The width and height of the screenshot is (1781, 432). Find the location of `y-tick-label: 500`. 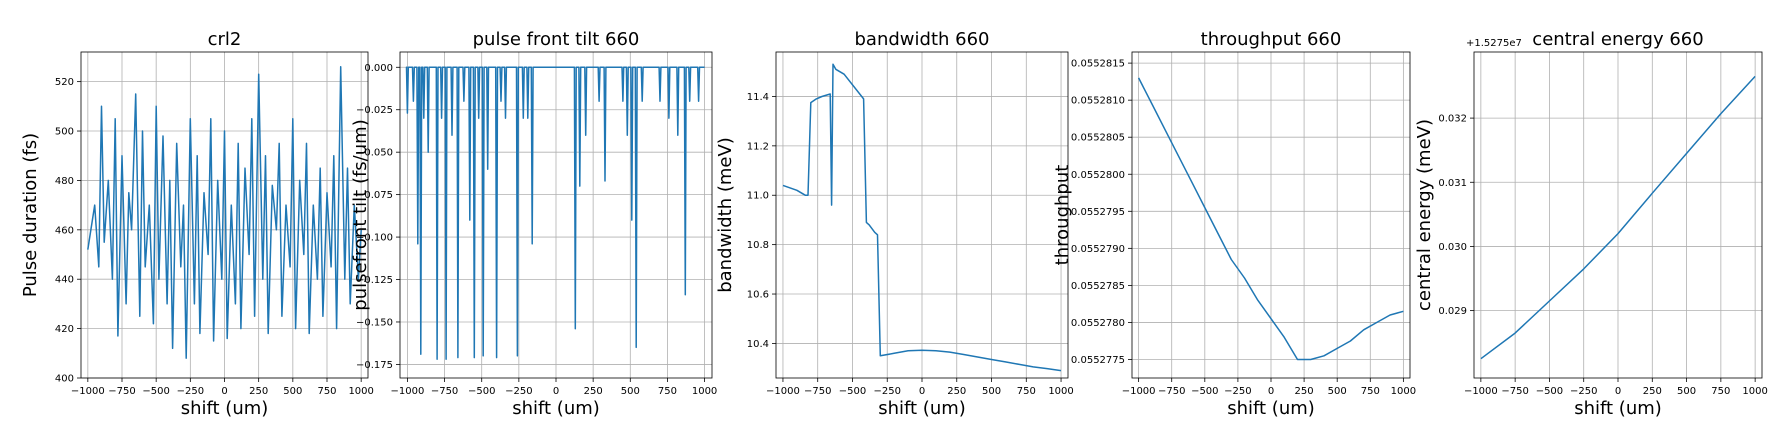

y-tick-label: 500 is located at coordinates (64, 132).